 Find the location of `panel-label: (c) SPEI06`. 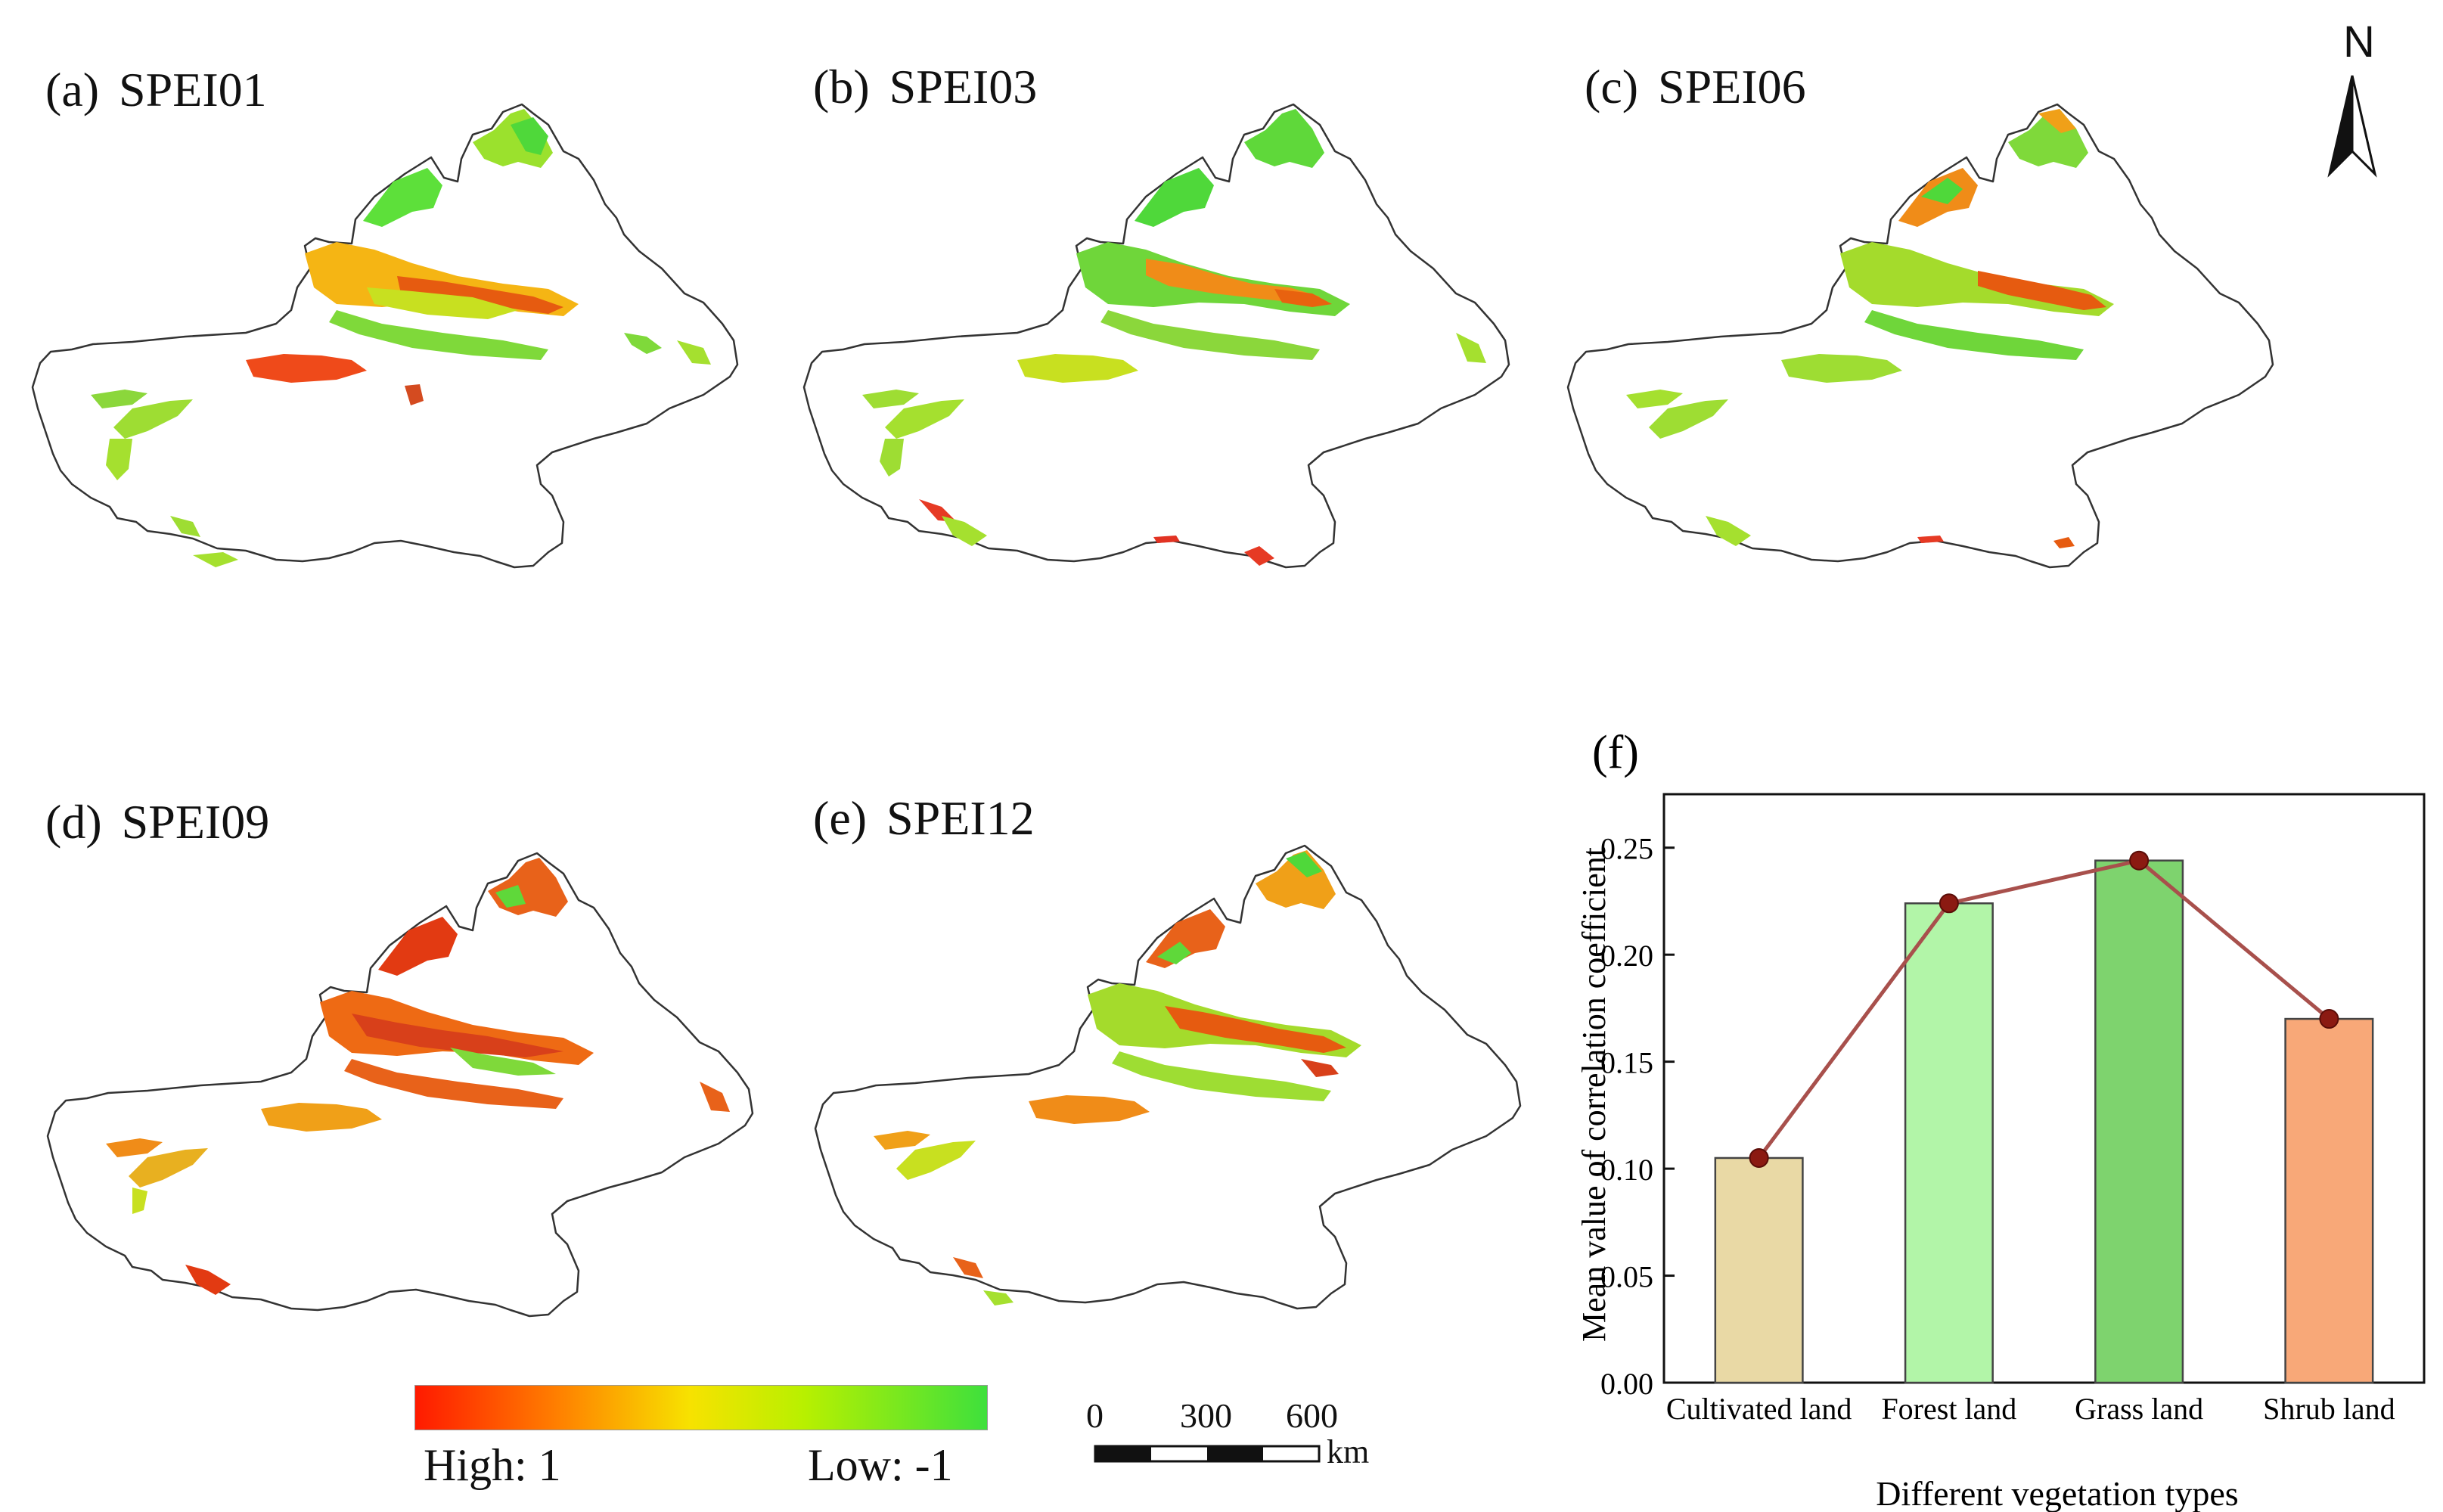

panel-label: (c) SPEI06 is located at coordinates (1695, 87).